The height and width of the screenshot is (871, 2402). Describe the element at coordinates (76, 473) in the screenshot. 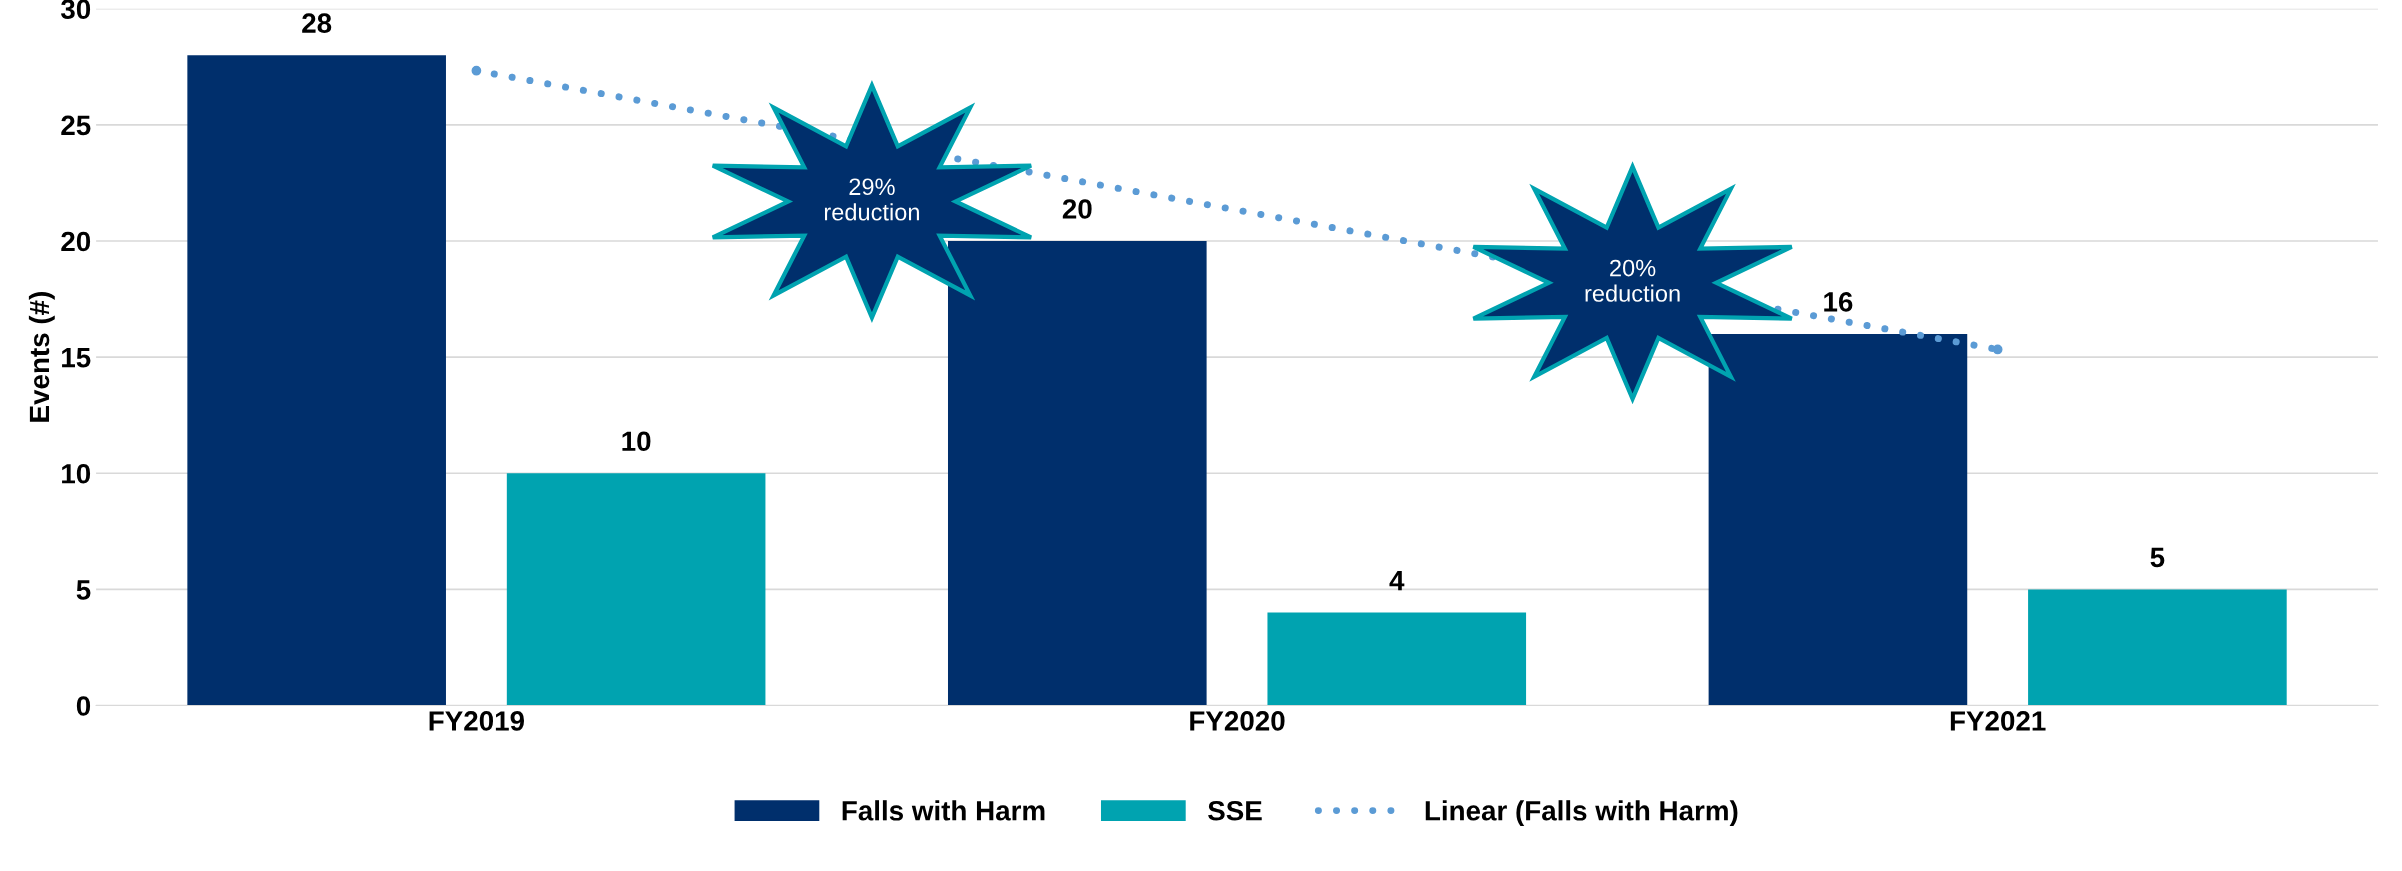

I see `y-tick-label: 10` at that location.